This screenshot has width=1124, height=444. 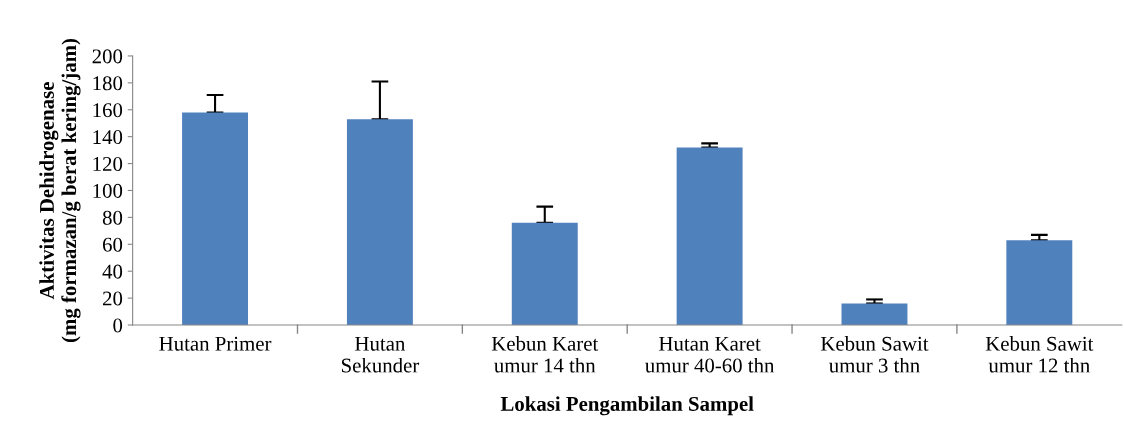 I want to click on y-tick-label: 160, so click(x=108, y=110).